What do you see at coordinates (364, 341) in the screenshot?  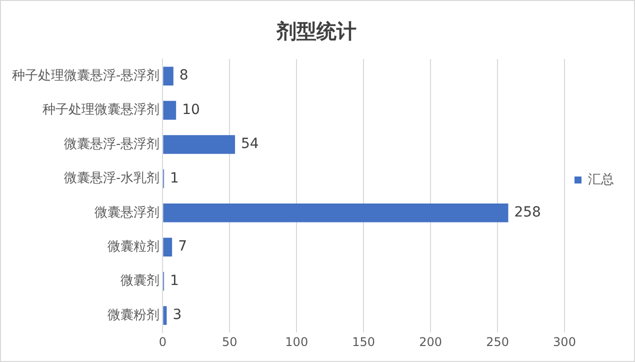 I see `x-tick-label: 150` at bounding box center [364, 341].